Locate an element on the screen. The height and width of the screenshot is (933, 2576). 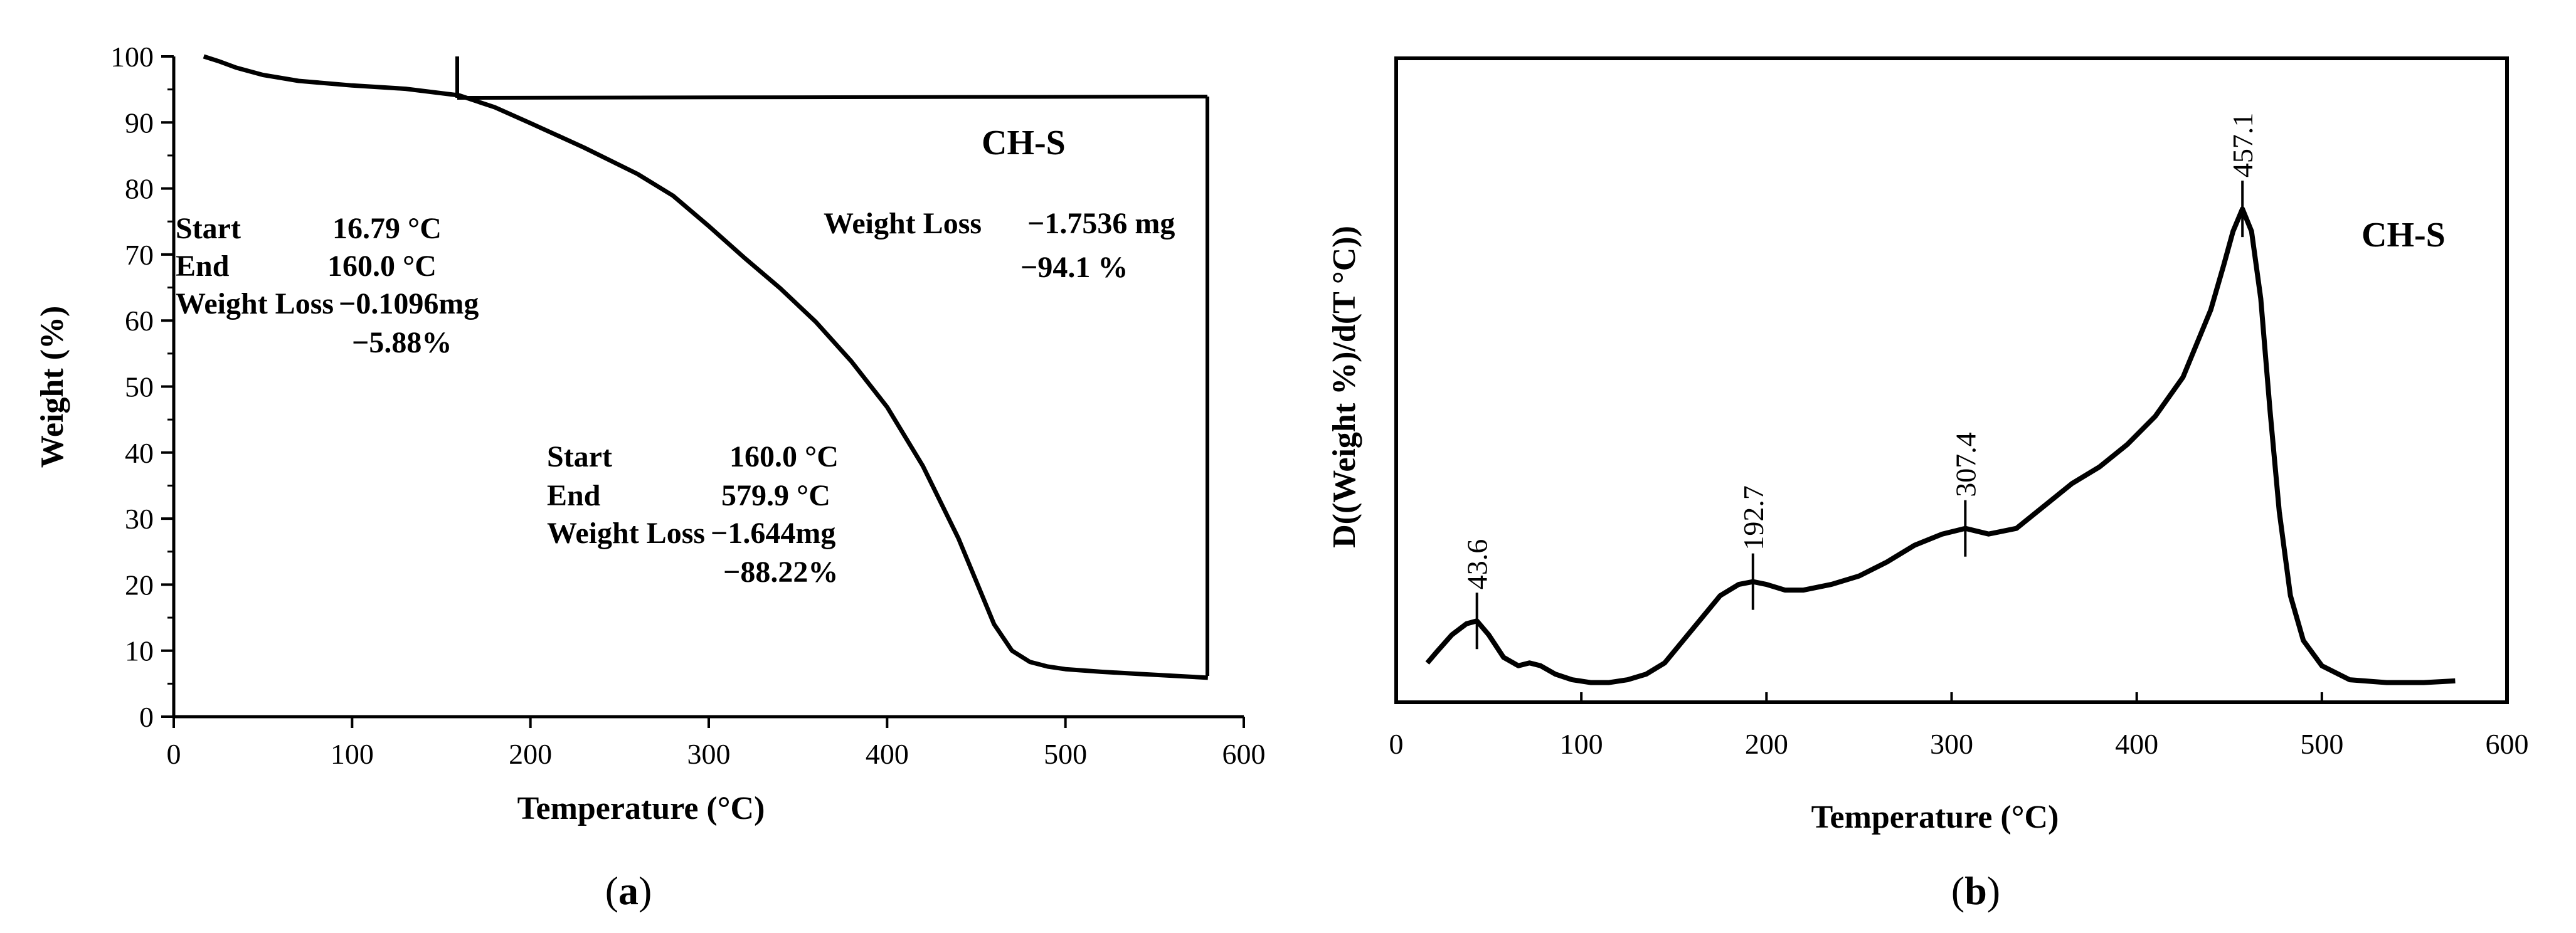
step1-loss-label: Weight Loss is located at coordinates (255, 304).